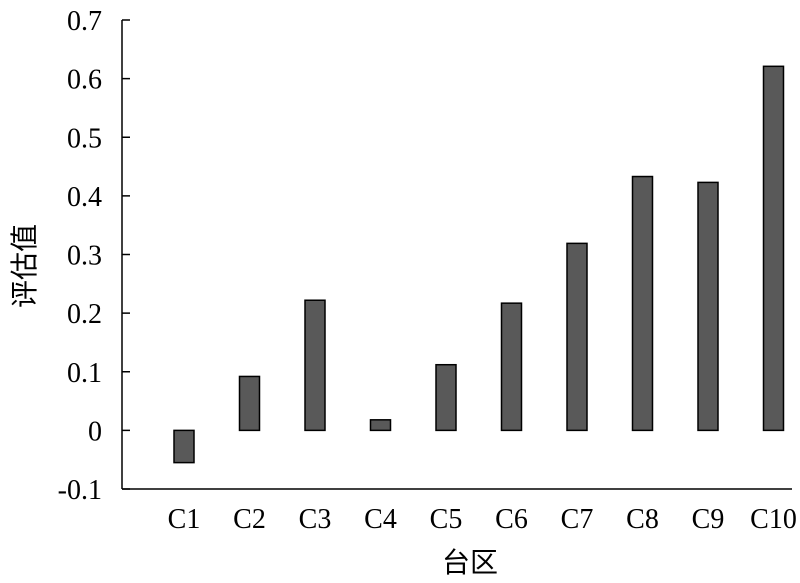 The height and width of the screenshot is (583, 800). What do you see at coordinates (380, 519) in the screenshot?
I see `x-tick-label: C4` at bounding box center [380, 519].